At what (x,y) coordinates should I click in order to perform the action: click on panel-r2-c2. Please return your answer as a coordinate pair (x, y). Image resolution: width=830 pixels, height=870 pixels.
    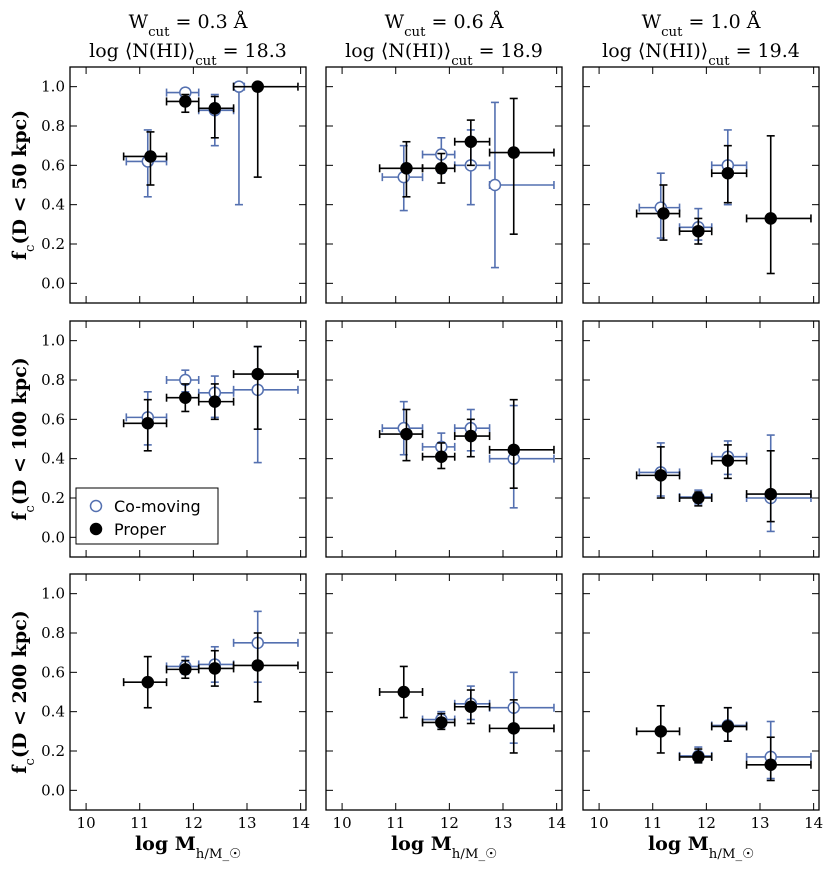
    Looking at the image, I should click on (444, 439).